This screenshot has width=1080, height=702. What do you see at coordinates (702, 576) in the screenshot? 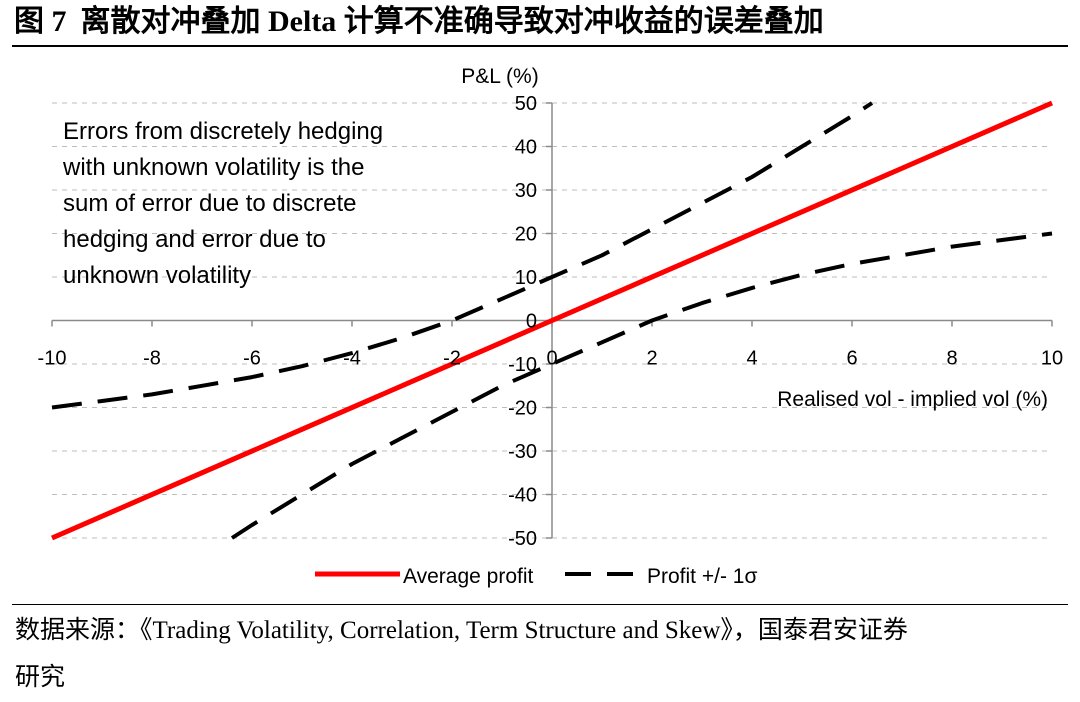
I see `legend-label-profit-band: Profit +/- 1σ` at bounding box center [702, 576].